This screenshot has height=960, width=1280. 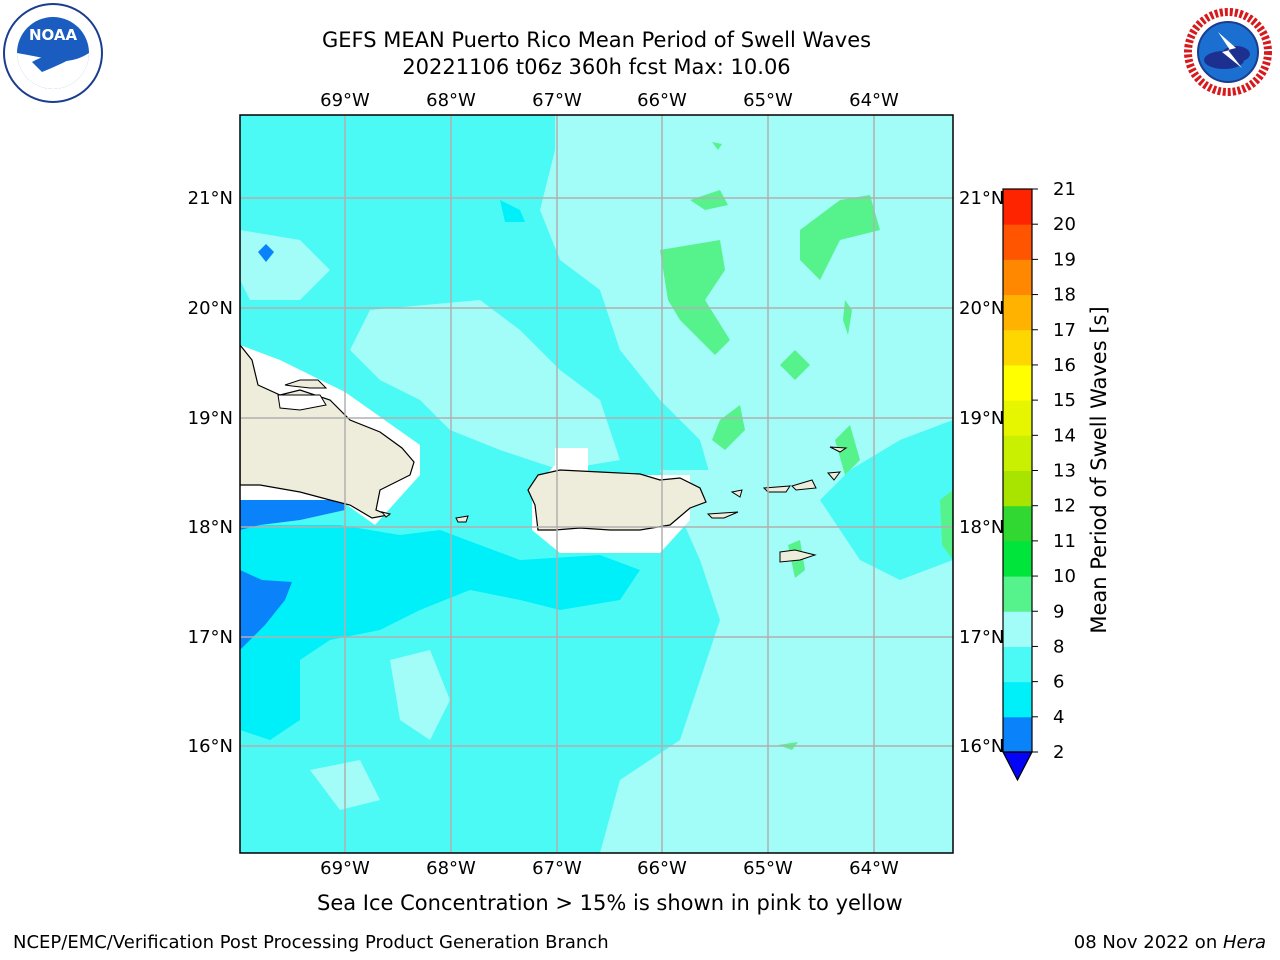 I want to click on lat-label-left: 20°N, so click(x=210, y=308).